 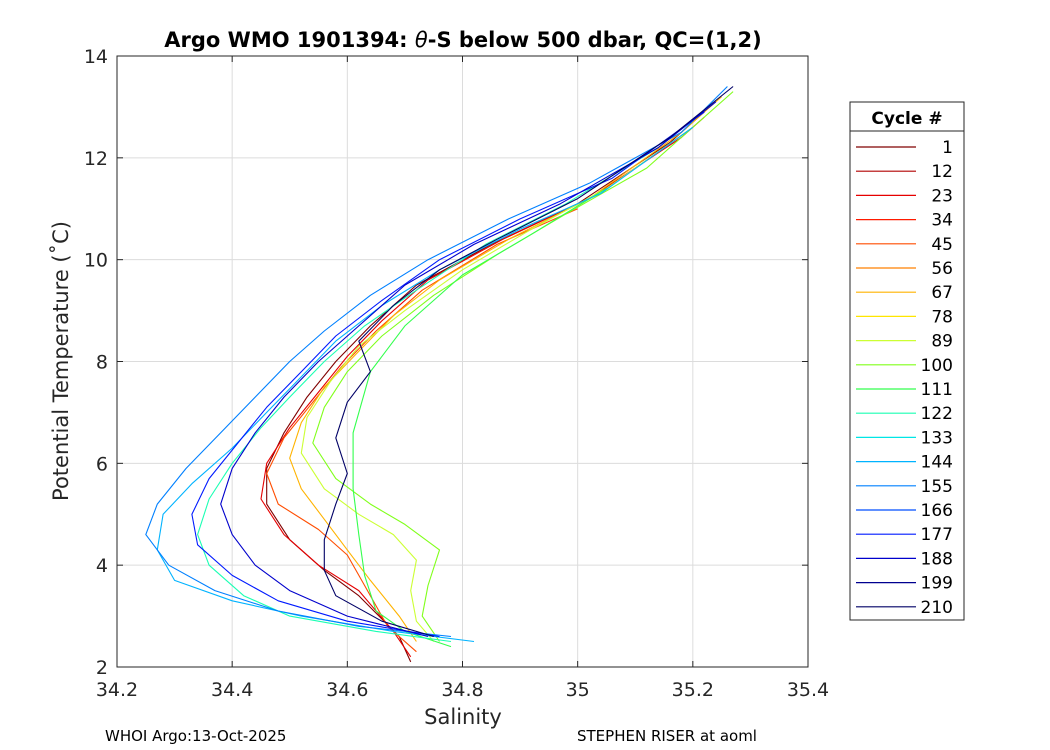 What do you see at coordinates (102, 464) in the screenshot?
I see `y-tick-label: 6` at bounding box center [102, 464].